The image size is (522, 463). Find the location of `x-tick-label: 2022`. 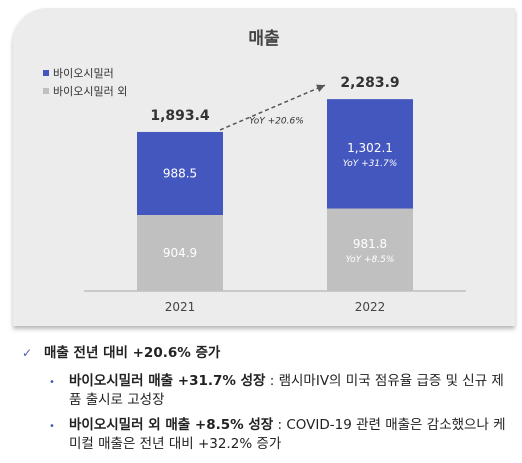

x-tick-label: 2022 is located at coordinates (370, 307).